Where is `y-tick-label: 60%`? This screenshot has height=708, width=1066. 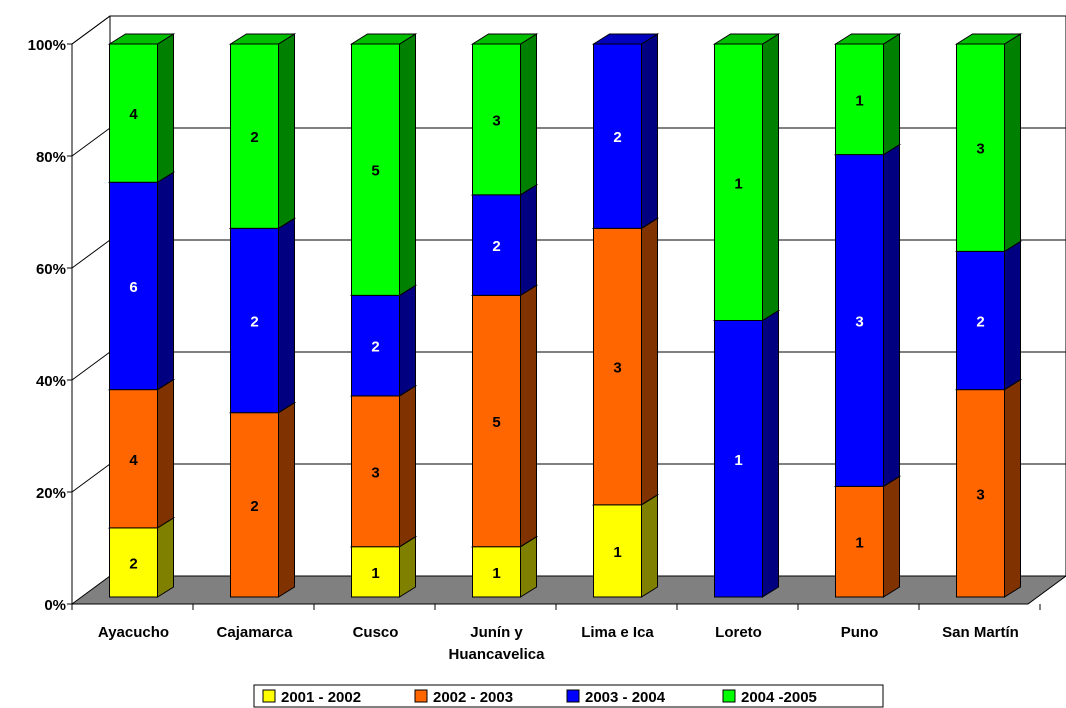 y-tick-label: 60% is located at coordinates (51, 269).